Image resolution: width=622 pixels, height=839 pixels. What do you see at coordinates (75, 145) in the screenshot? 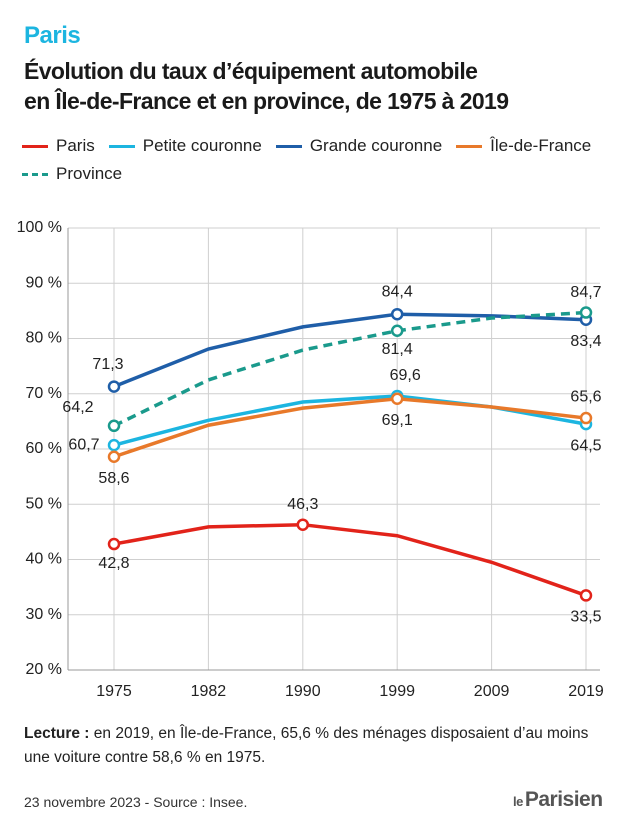
I see `legend-label: Paris` at bounding box center [75, 145].